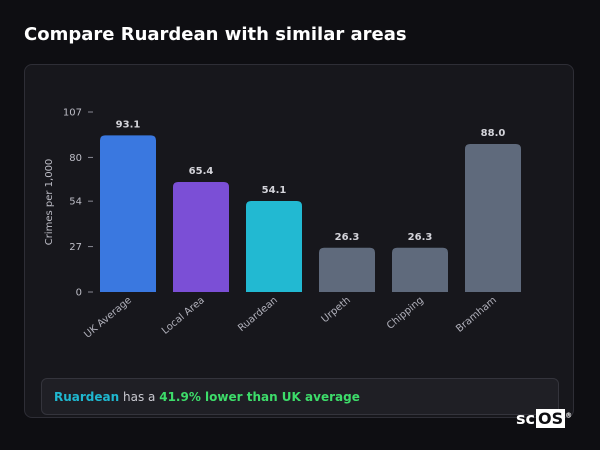  Describe the element at coordinates (258, 314) in the screenshot. I see `x-tick-label: Ruardean` at that location.